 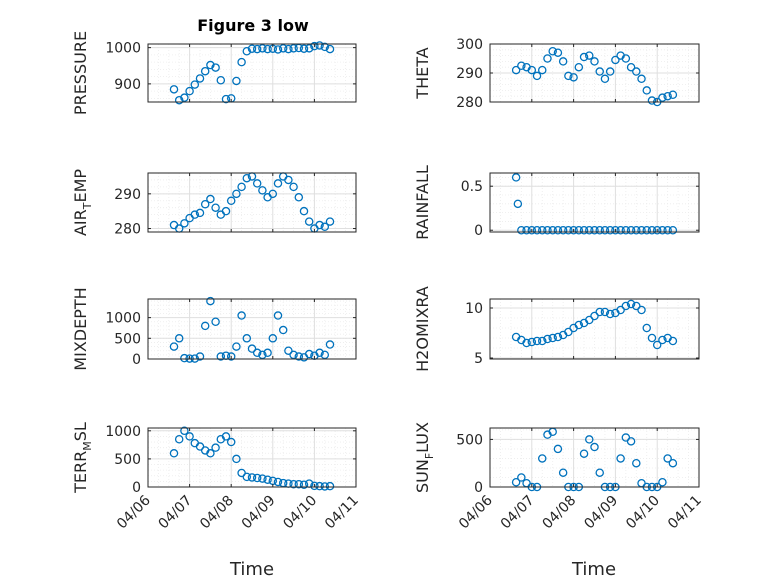 I want to click on y-tick-label: 500, so click(x=469, y=440).